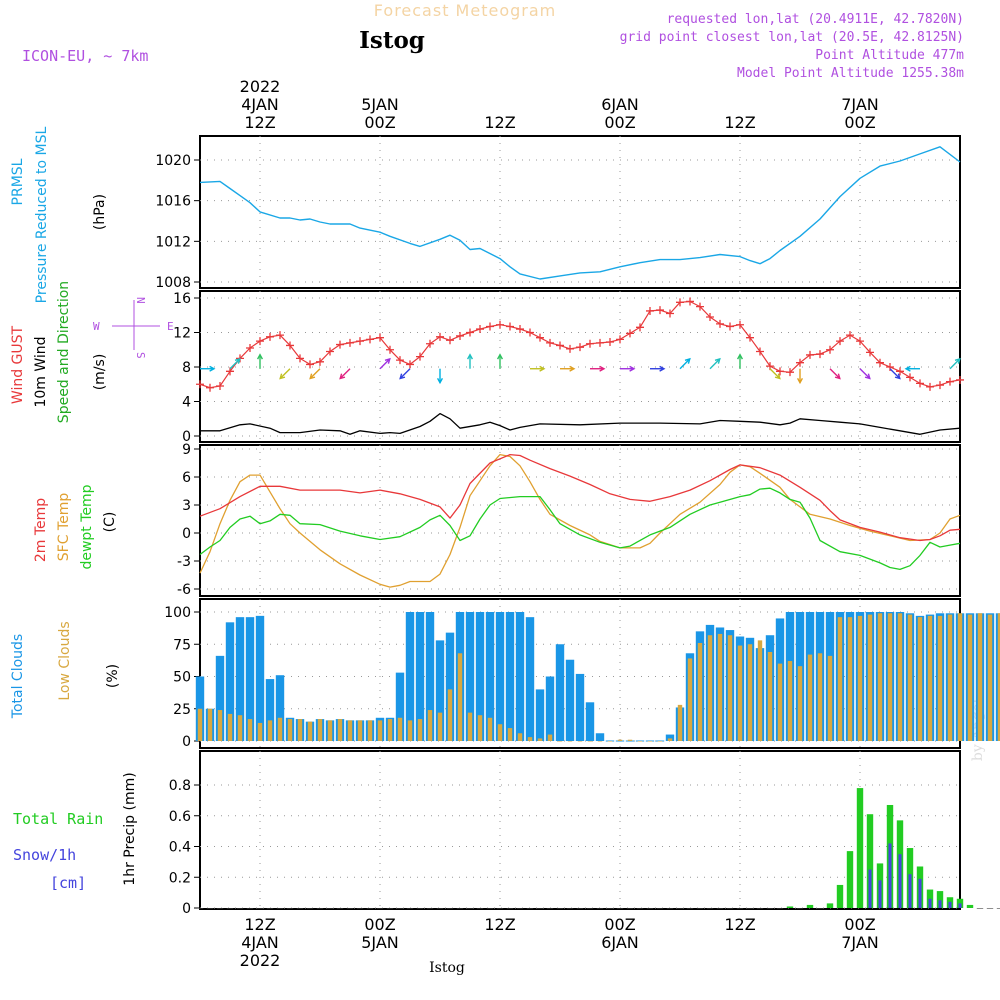 The height and width of the screenshot is (1000, 1000). I want to click on temp2m-label: 2m Temp, so click(41, 530).